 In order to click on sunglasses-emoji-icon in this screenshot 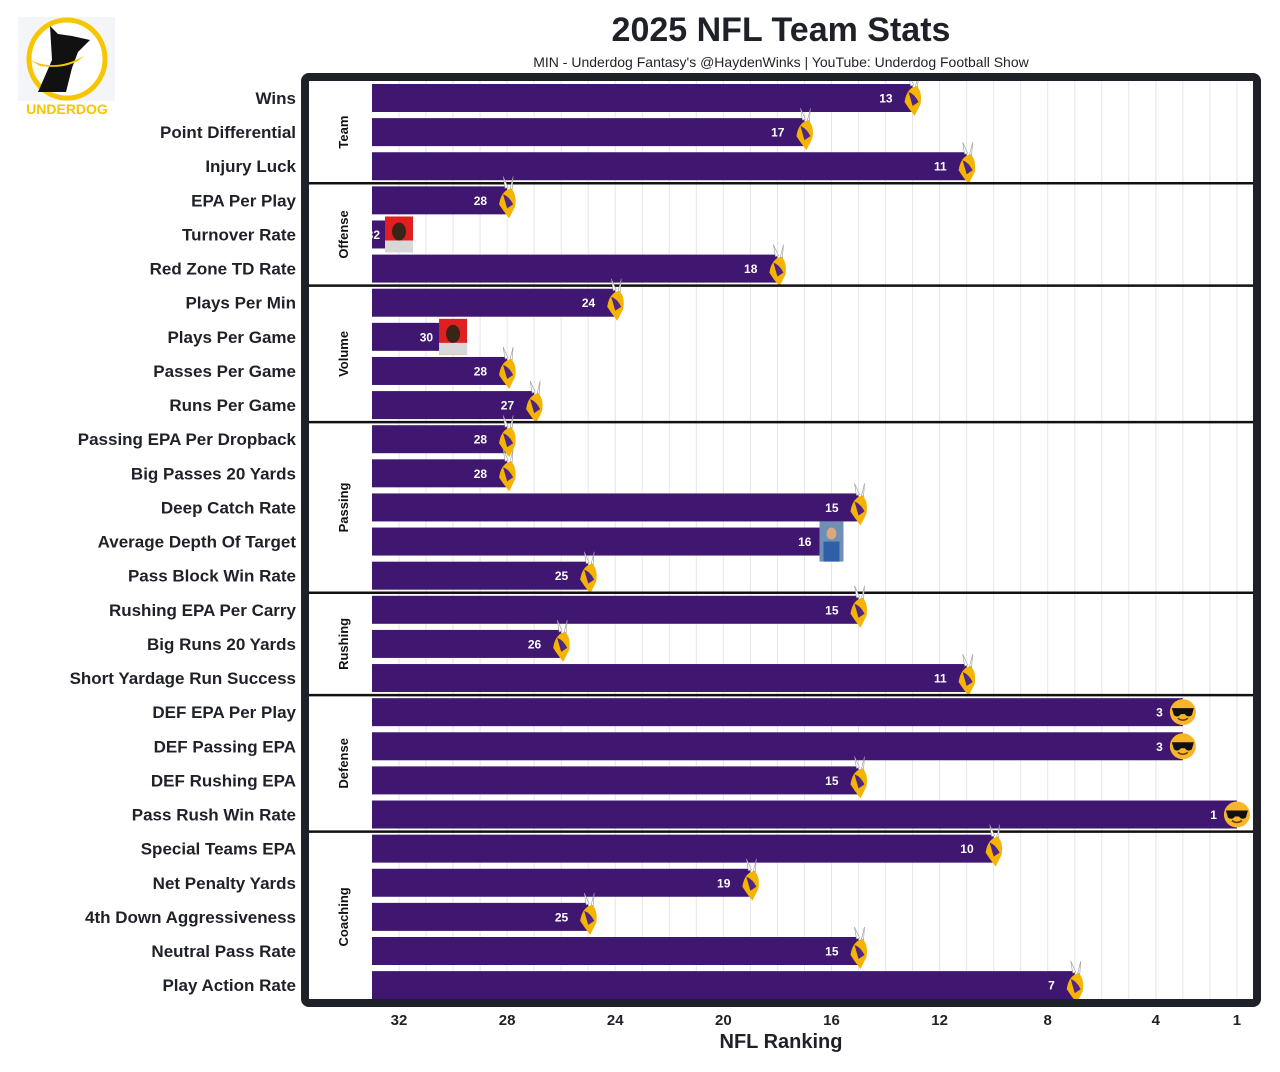, I will do `click(1182, 712)`.